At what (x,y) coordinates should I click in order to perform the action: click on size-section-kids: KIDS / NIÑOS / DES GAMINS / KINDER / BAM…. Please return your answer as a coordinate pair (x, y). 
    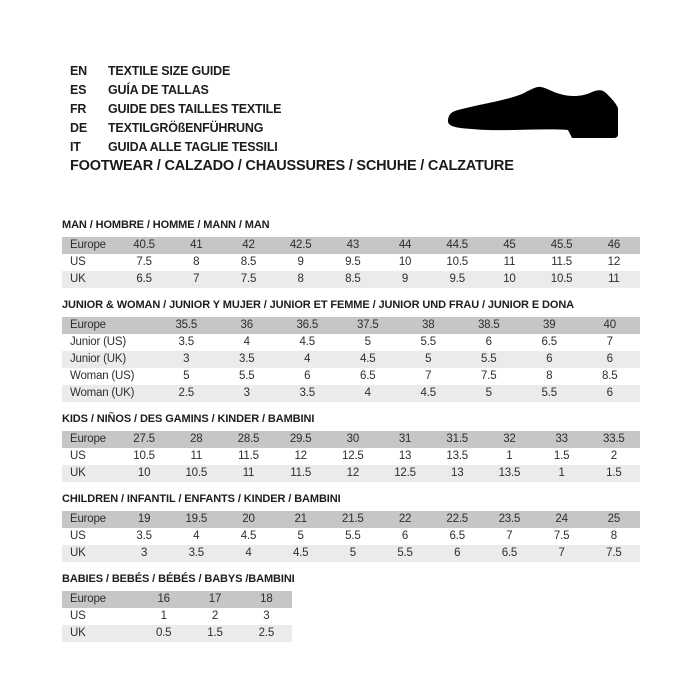
    Looking at the image, I should click on (351, 447).